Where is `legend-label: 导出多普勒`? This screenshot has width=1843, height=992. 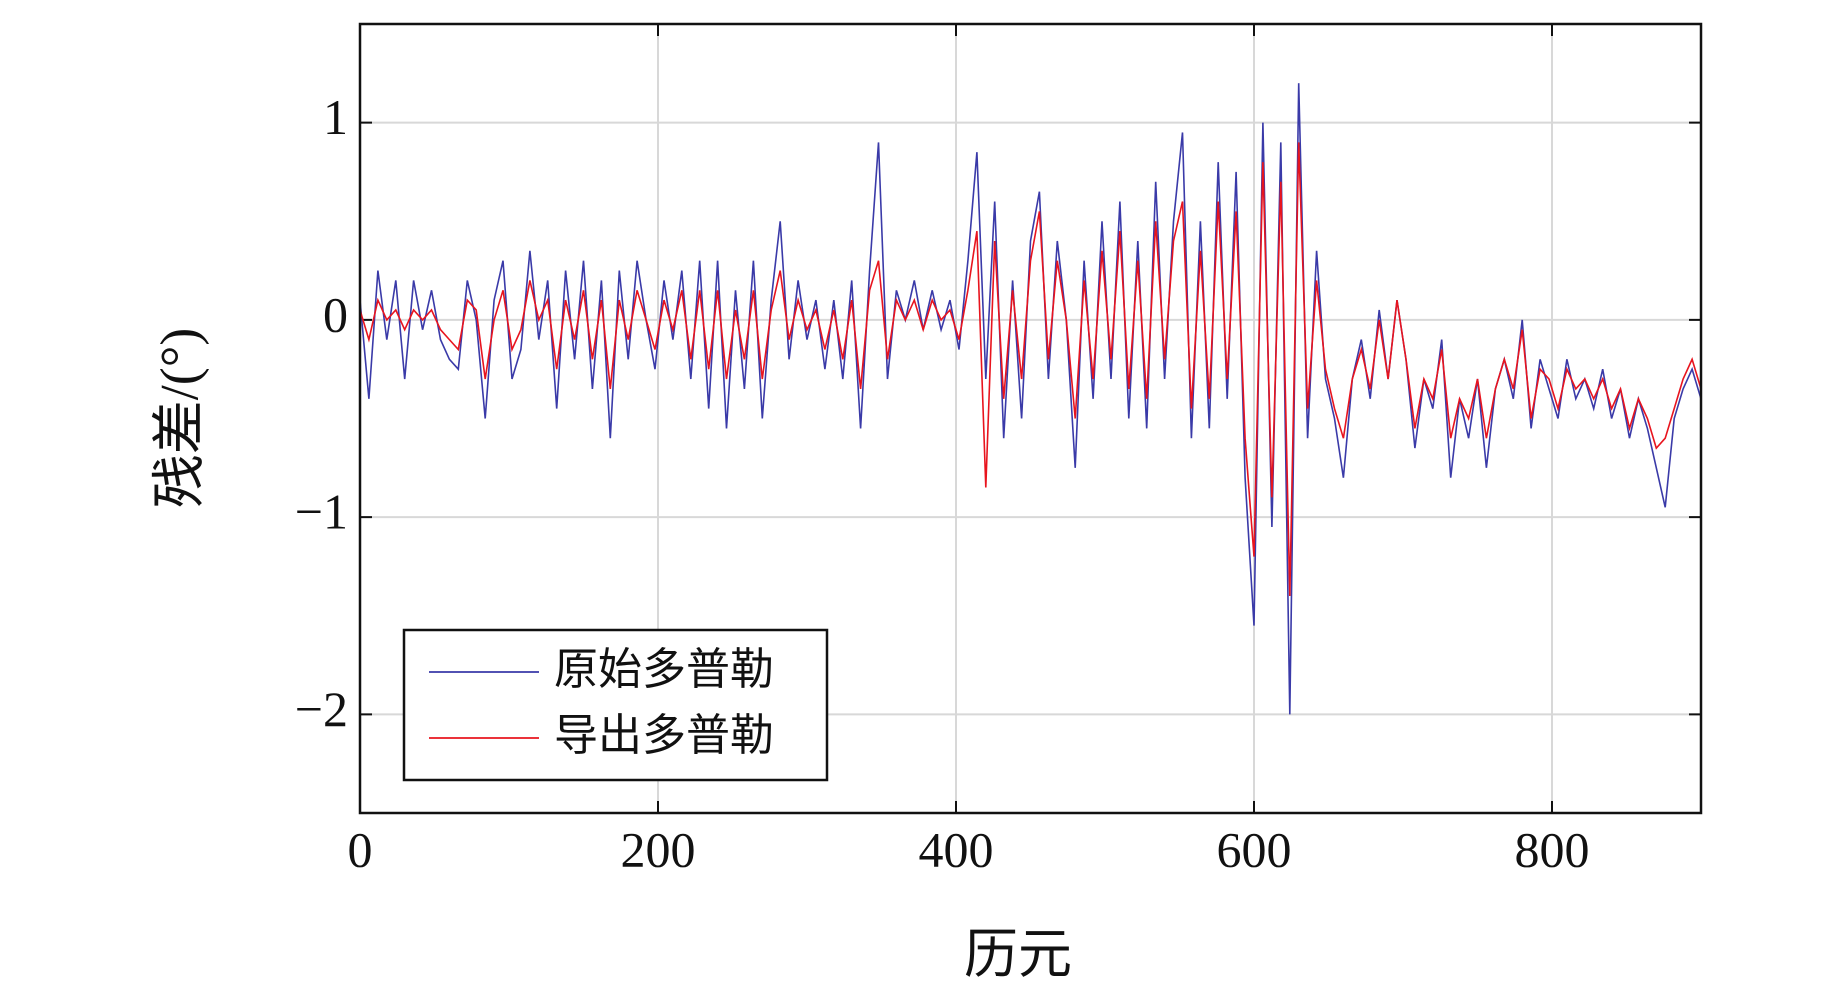 legend-label: 导出多普勒 is located at coordinates (664, 735).